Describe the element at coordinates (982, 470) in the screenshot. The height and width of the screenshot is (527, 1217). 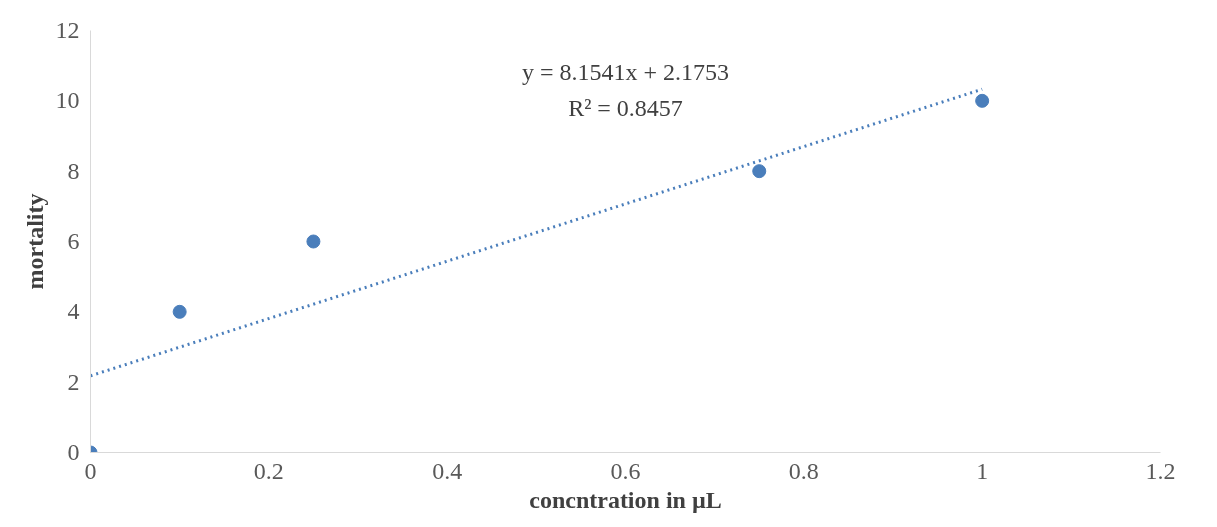
I see `x-tick-label: 1` at that location.